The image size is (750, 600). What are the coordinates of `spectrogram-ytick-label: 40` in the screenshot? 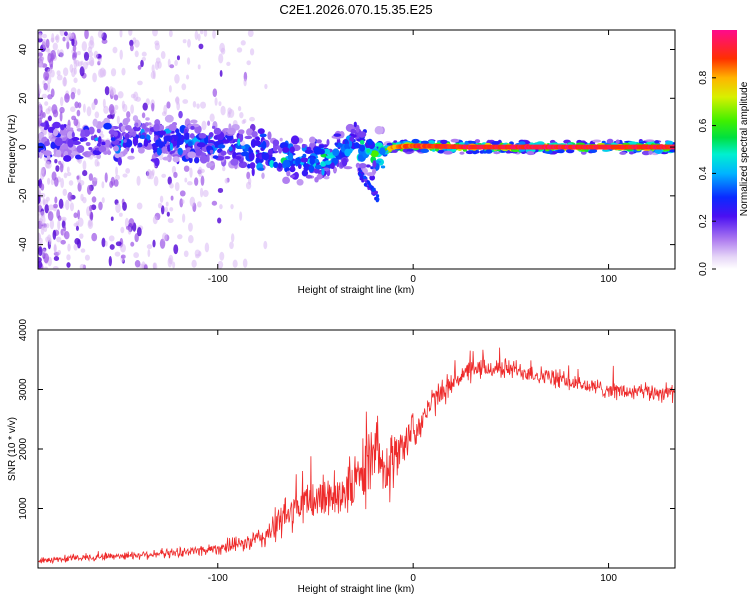 It's located at (23, 50).